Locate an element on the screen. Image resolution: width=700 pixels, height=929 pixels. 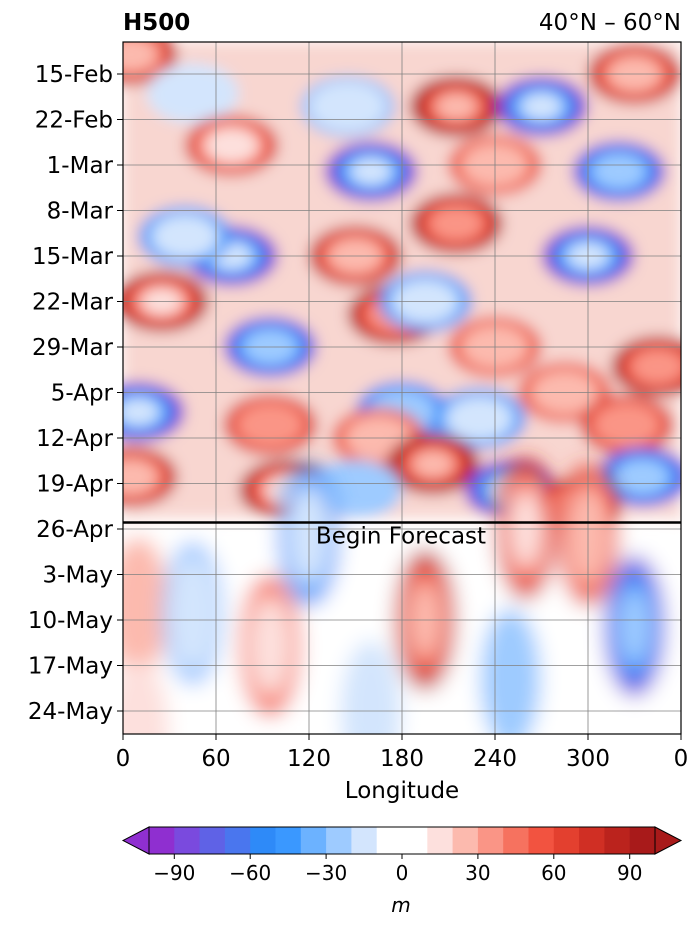
x-tick-label: 300 is located at coordinates (588, 759).